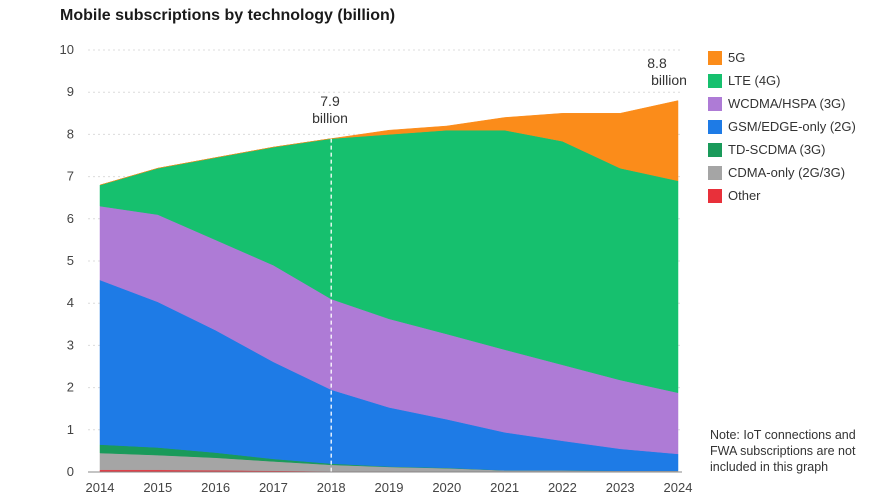  What do you see at coordinates (754, 80) in the screenshot?
I see `legend-label-lte-4g: LTE (4G)` at bounding box center [754, 80].